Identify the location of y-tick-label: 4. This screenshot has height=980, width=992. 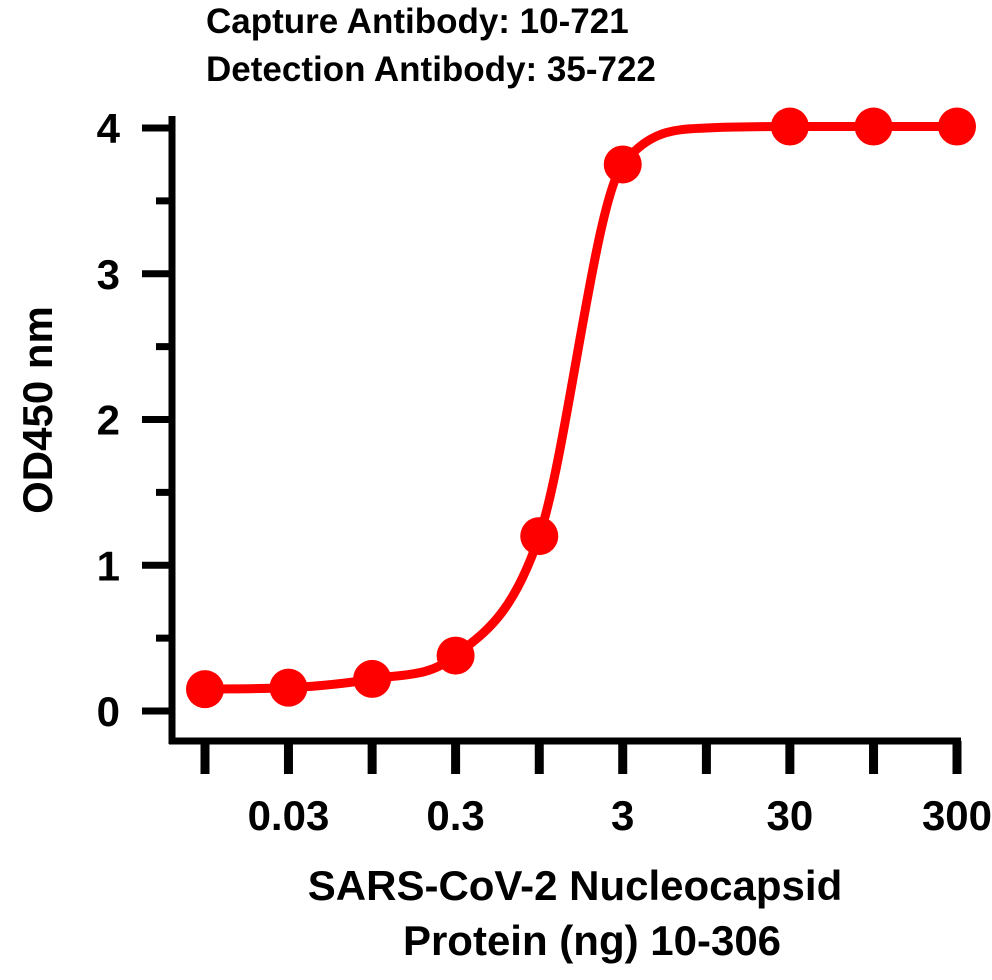
(109, 128).